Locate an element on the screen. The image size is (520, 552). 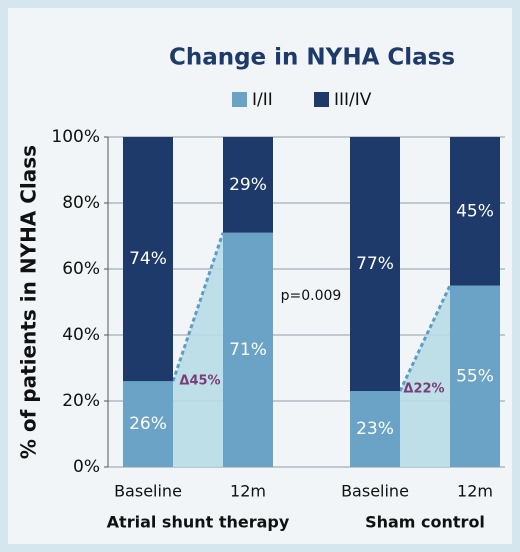
data-label: 71% is located at coordinates (248, 350).